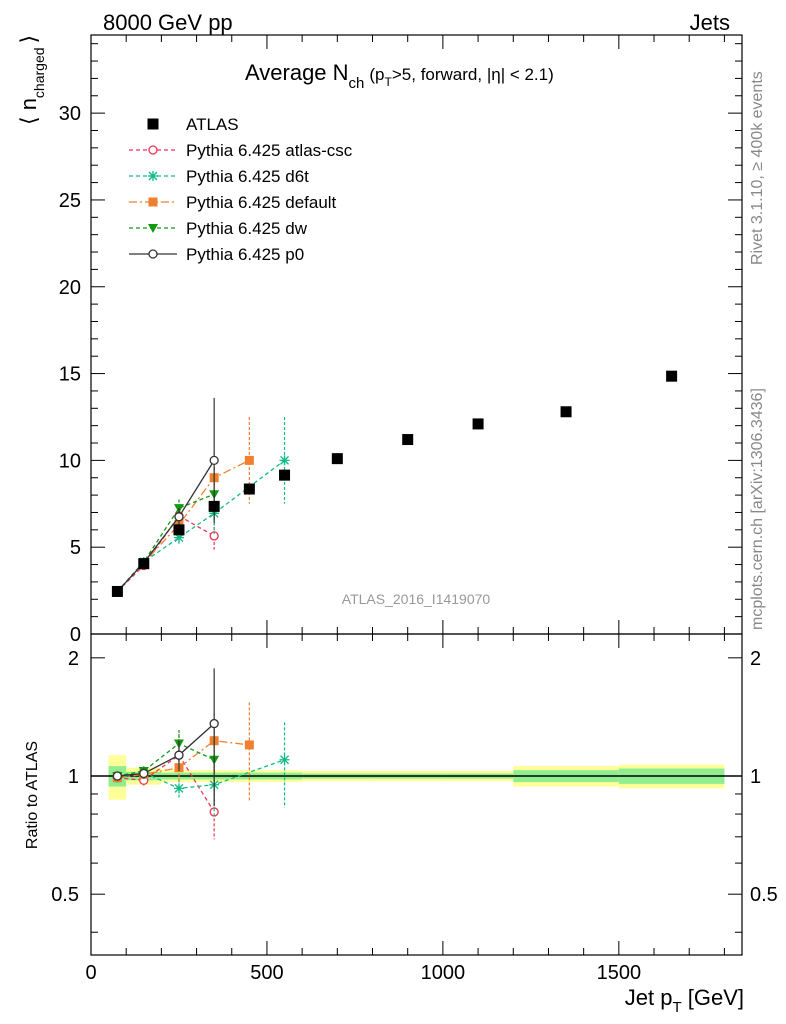 The height and width of the screenshot is (1024, 786). What do you see at coordinates (266, 973) in the screenshot?
I see `x-tick-label: 500` at bounding box center [266, 973].